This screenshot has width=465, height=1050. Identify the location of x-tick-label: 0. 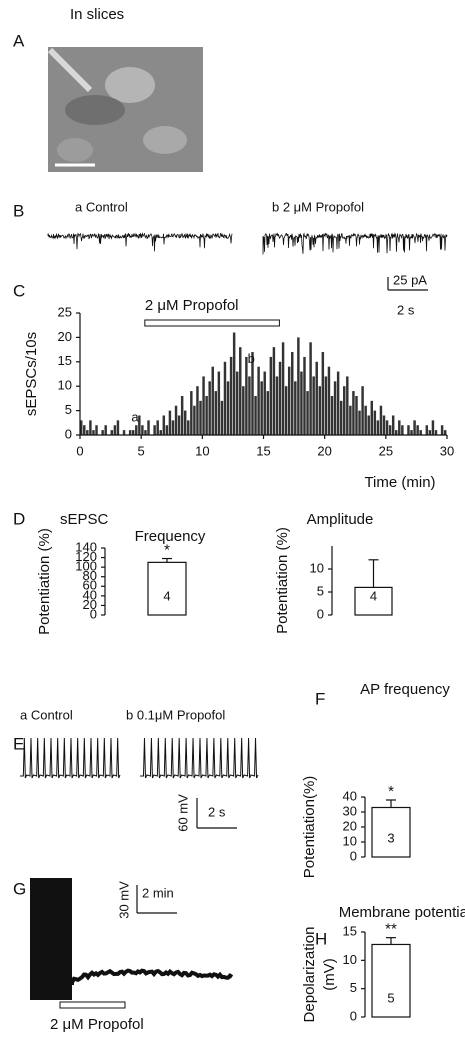
(79, 450).